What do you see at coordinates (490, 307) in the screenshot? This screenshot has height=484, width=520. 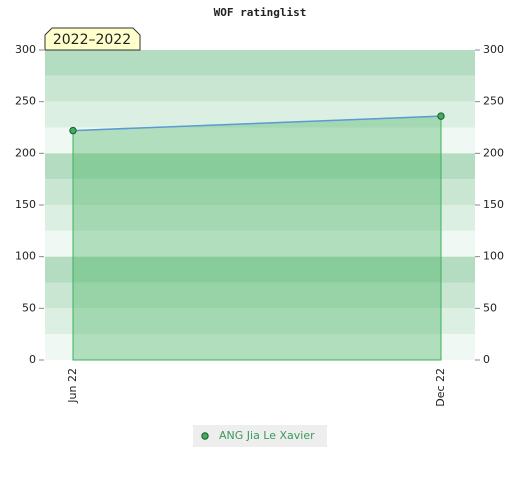 I see `y2-tick-label: 50` at bounding box center [490, 307].